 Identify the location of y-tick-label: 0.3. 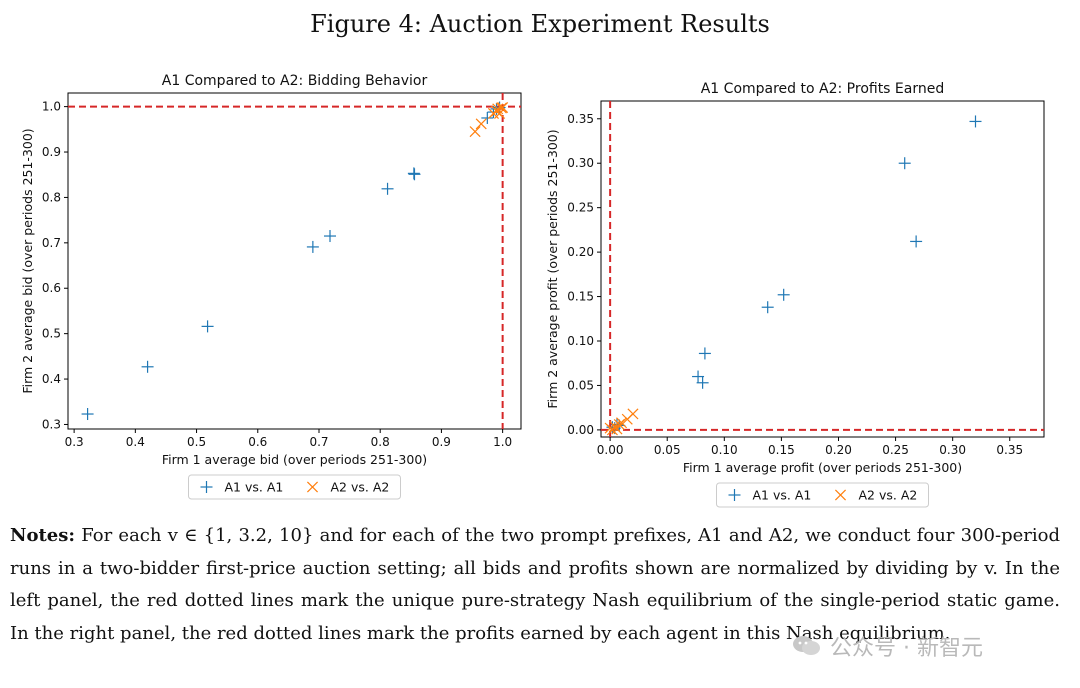
(51, 424).